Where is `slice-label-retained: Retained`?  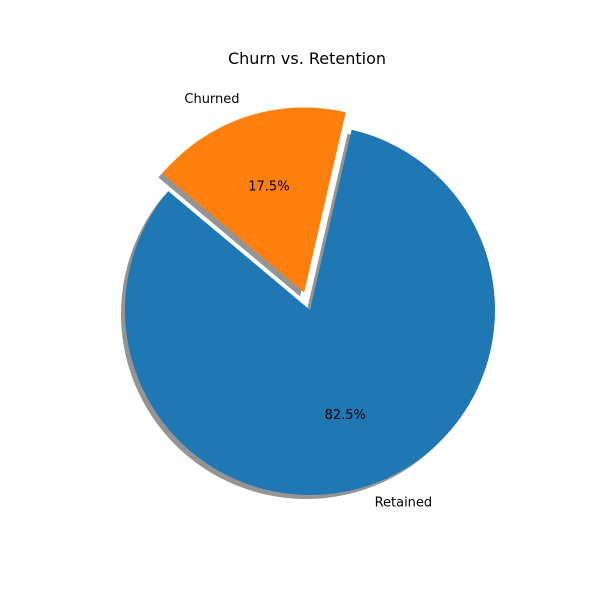 slice-label-retained: Retained is located at coordinates (404, 502).